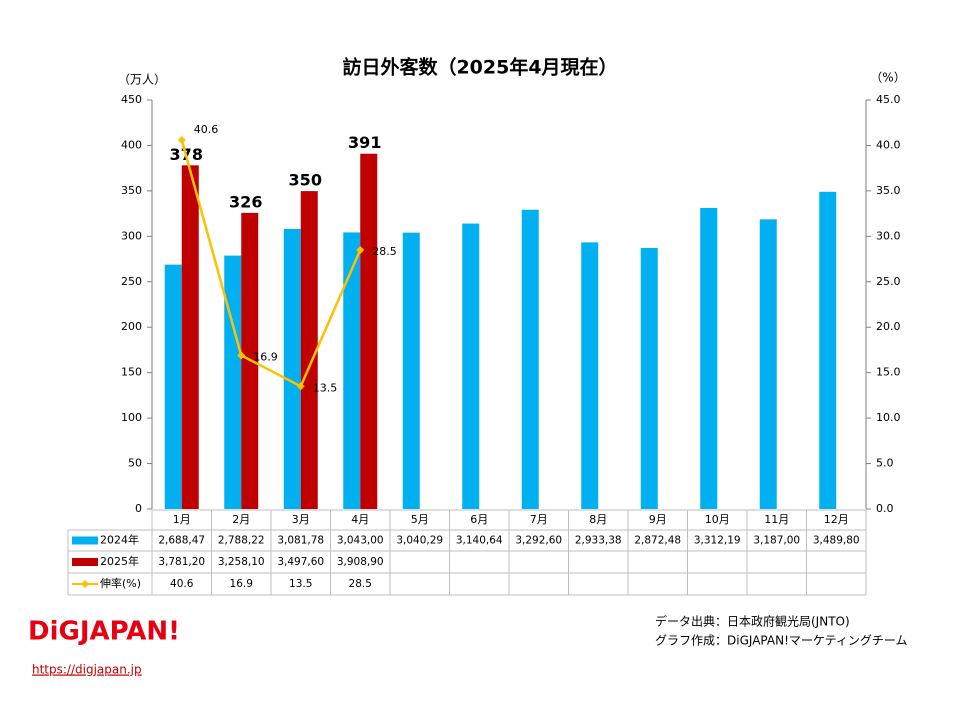 This screenshot has width=960, height=724. What do you see at coordinates (364, 142) in the screenshot?
I see `data-label: 391` at bounding box center [364, 142].